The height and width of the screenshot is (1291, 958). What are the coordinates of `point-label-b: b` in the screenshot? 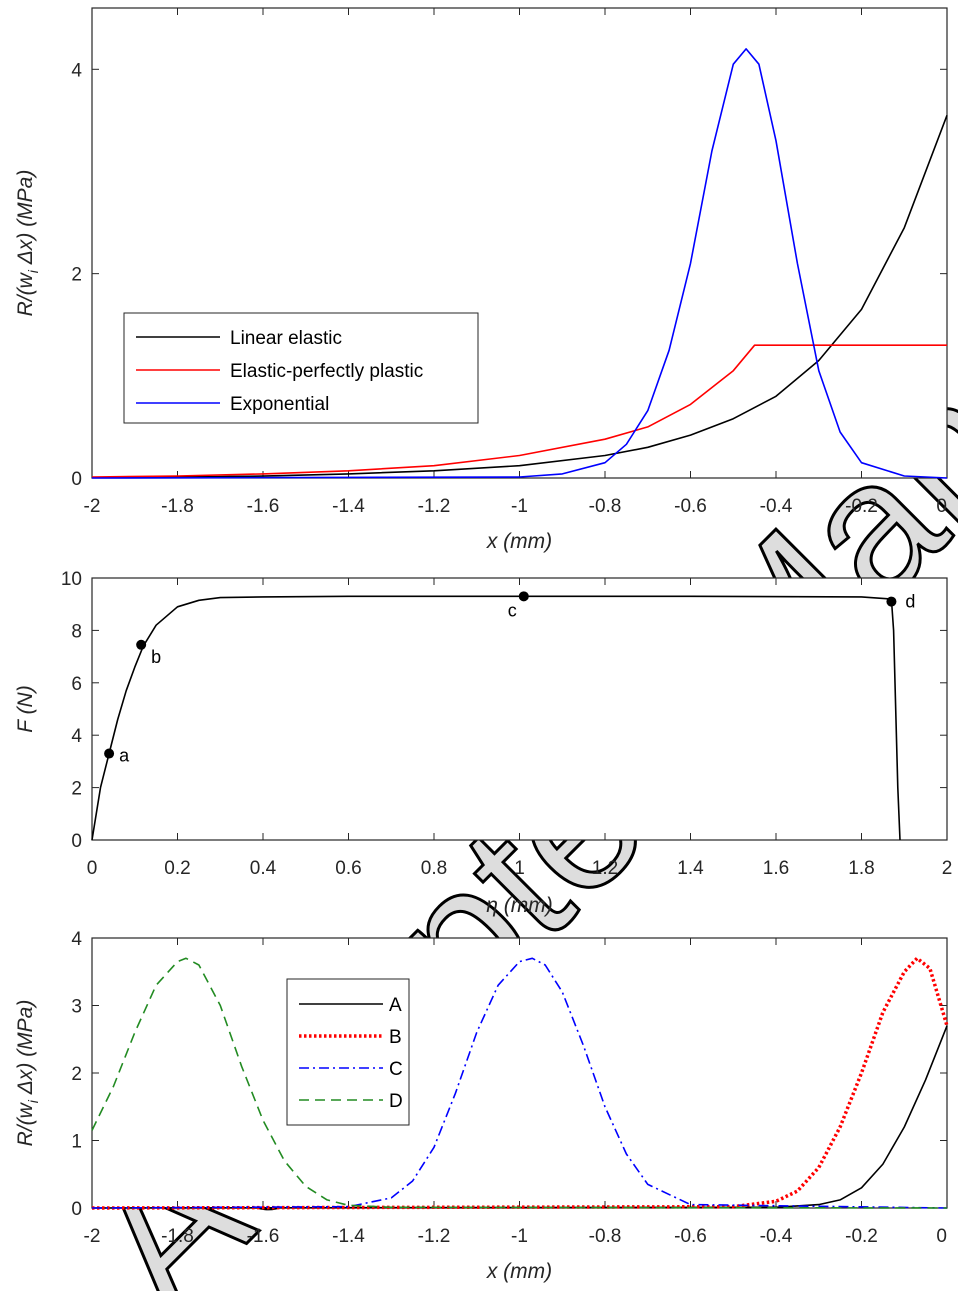 It's located at (156, 657).